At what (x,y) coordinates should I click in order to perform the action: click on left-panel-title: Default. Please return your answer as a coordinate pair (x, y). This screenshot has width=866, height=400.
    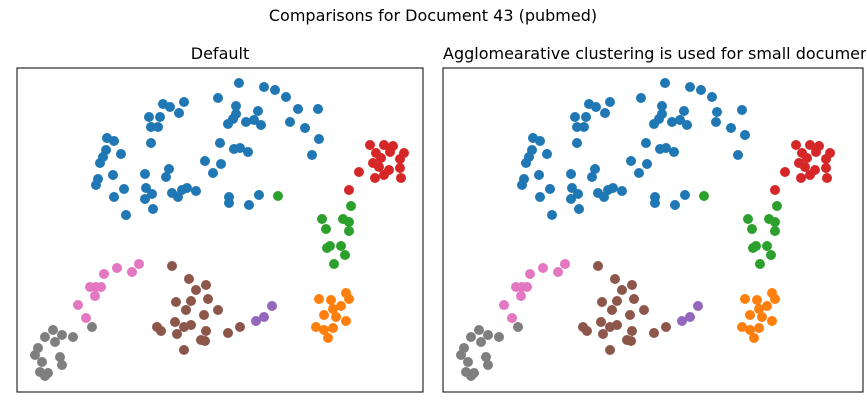
    Looking at the image, I should click on (220, 53).